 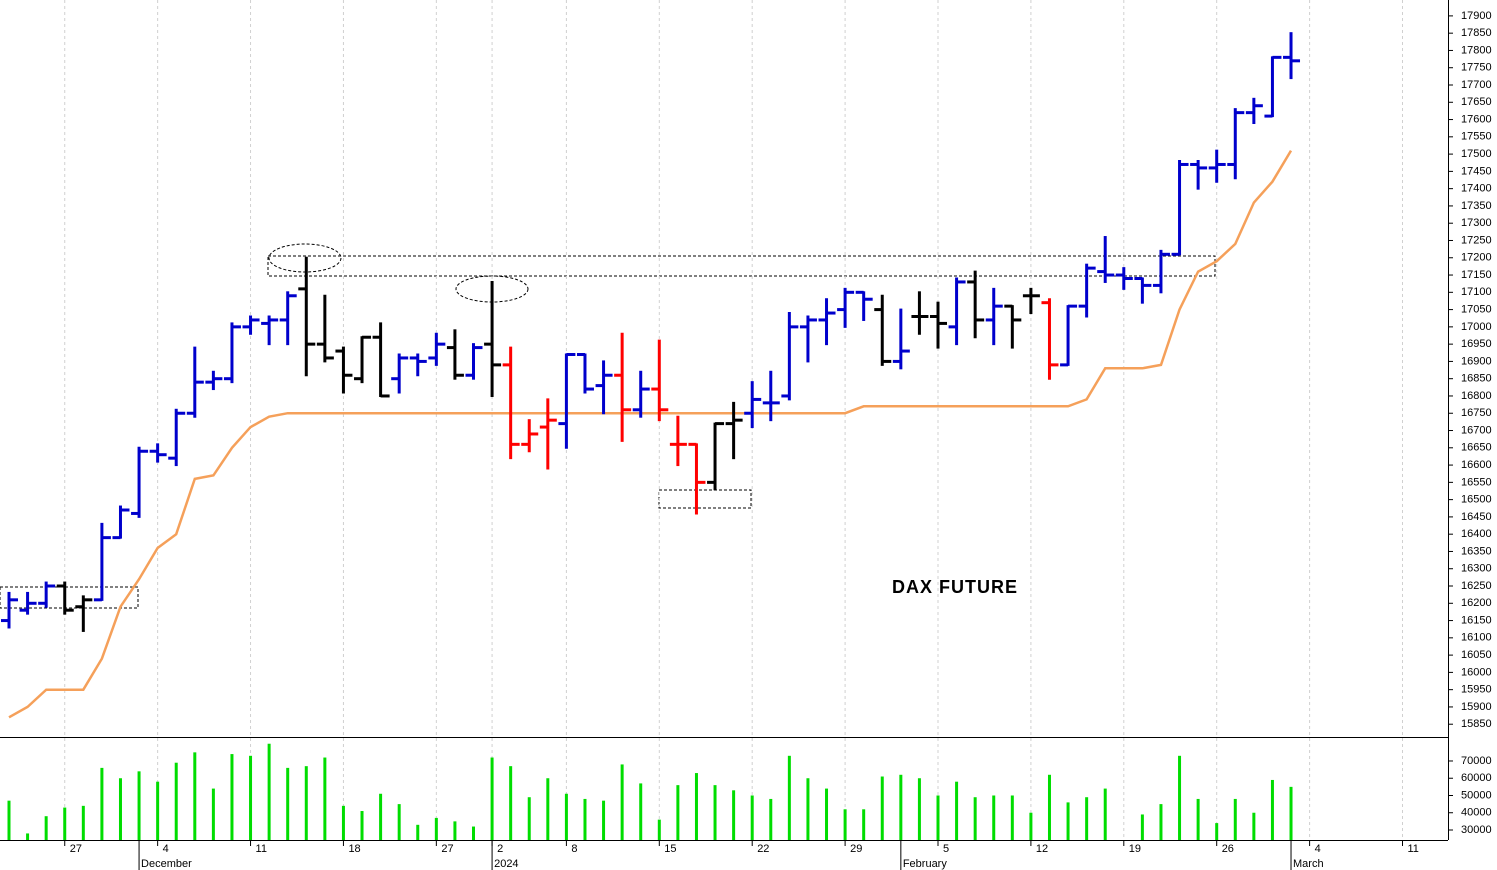 I want to click on y-tick-label: 17250, so click(x=1476, y=240).